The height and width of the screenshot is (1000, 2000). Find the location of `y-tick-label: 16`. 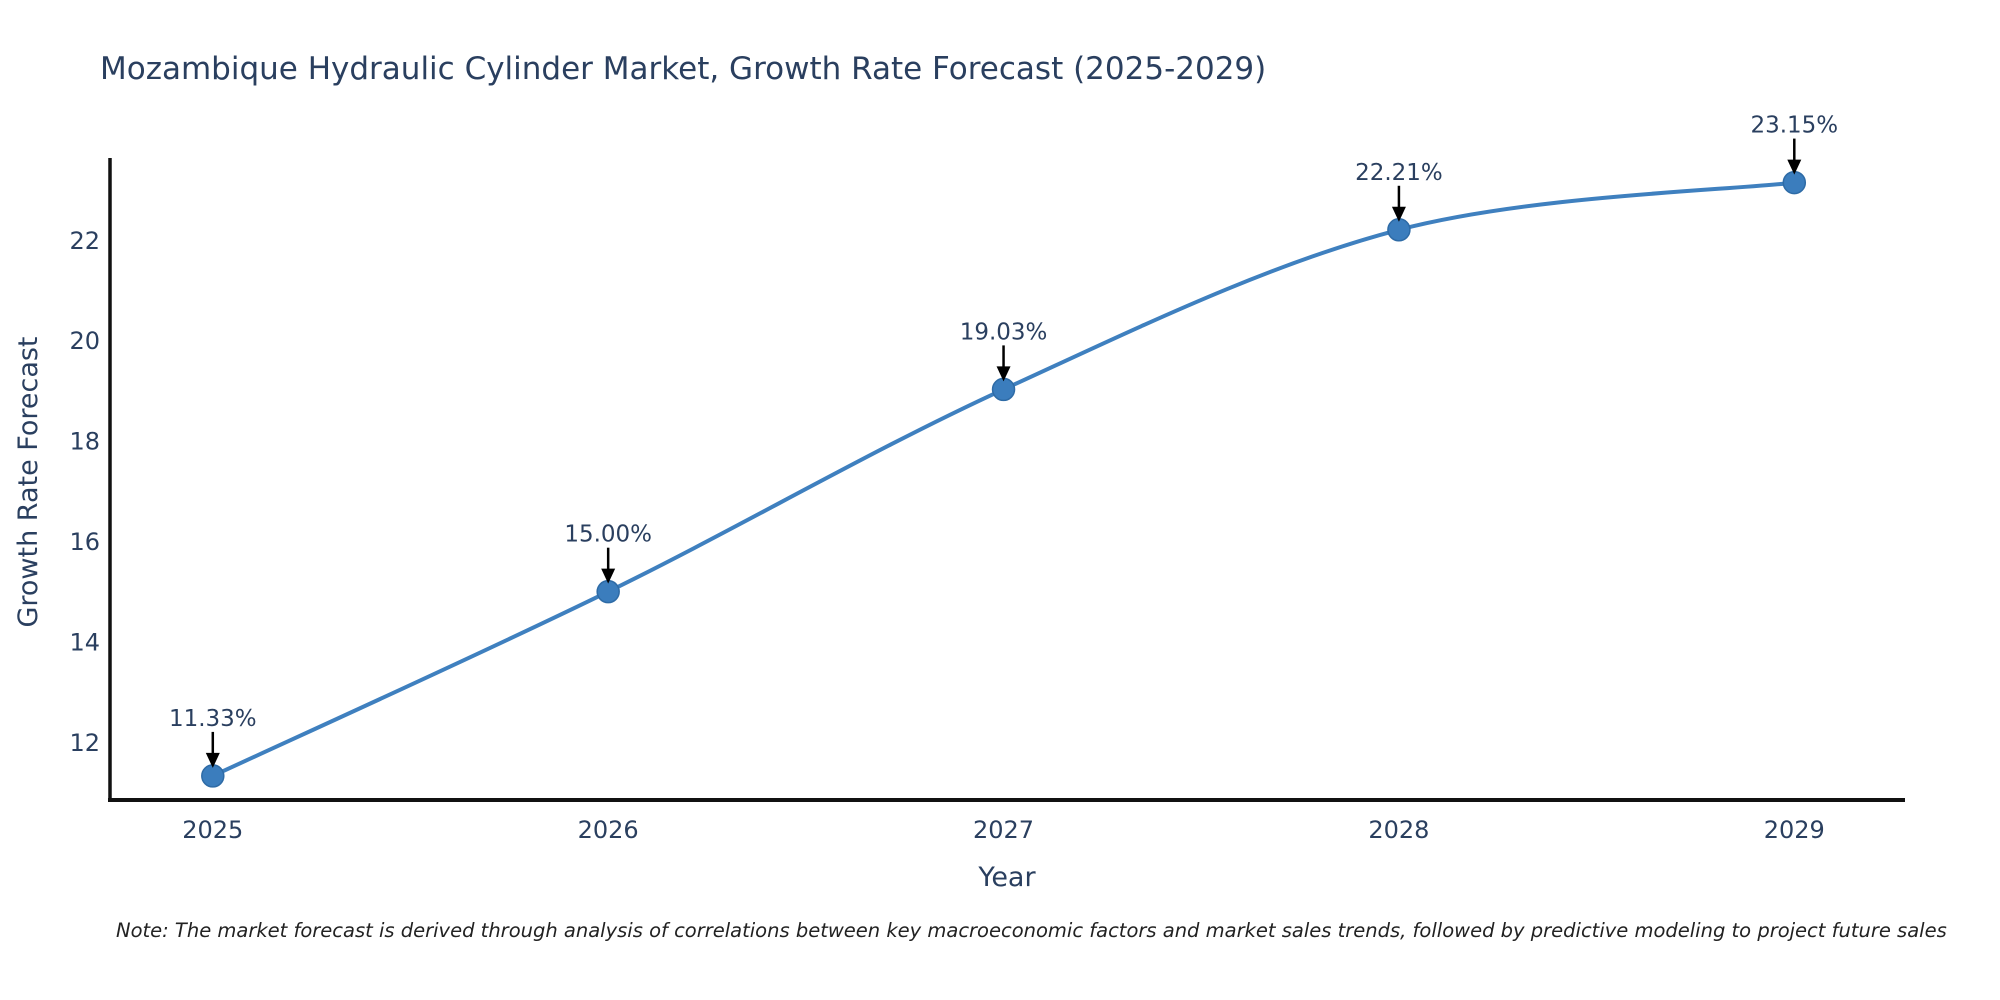

y-tick-label: 16 is located at coordinates (84, 542).